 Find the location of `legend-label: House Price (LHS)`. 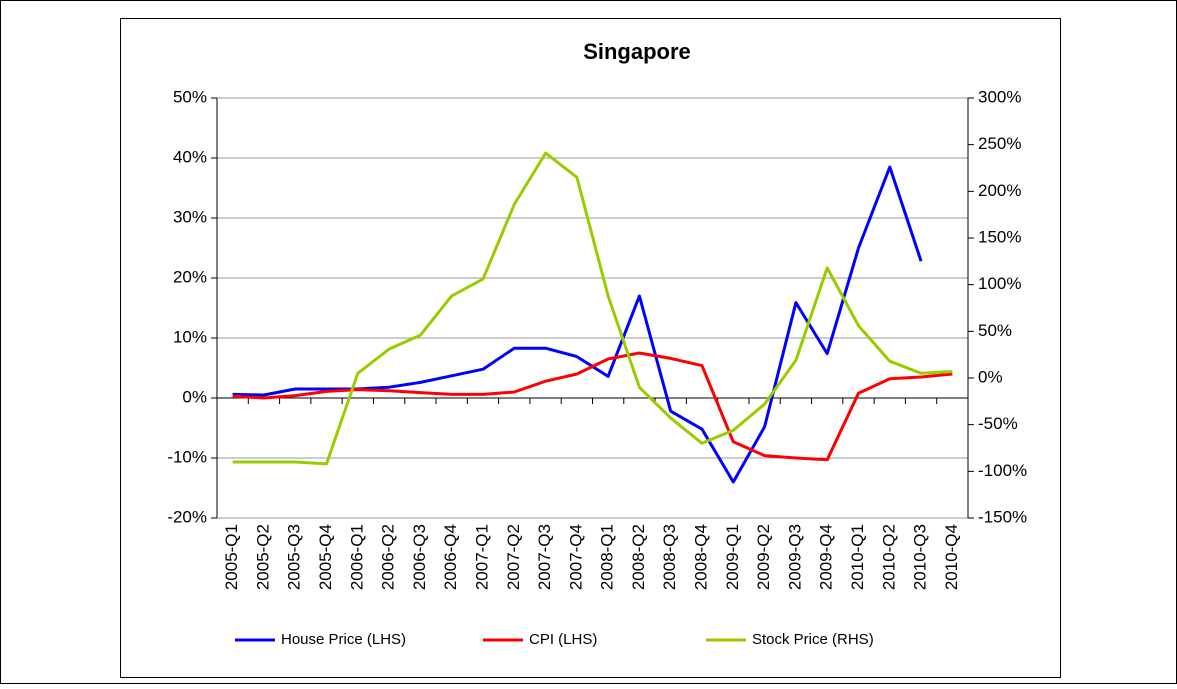

legend-label: House Price (LHS) is located at coordinates (343, 639).